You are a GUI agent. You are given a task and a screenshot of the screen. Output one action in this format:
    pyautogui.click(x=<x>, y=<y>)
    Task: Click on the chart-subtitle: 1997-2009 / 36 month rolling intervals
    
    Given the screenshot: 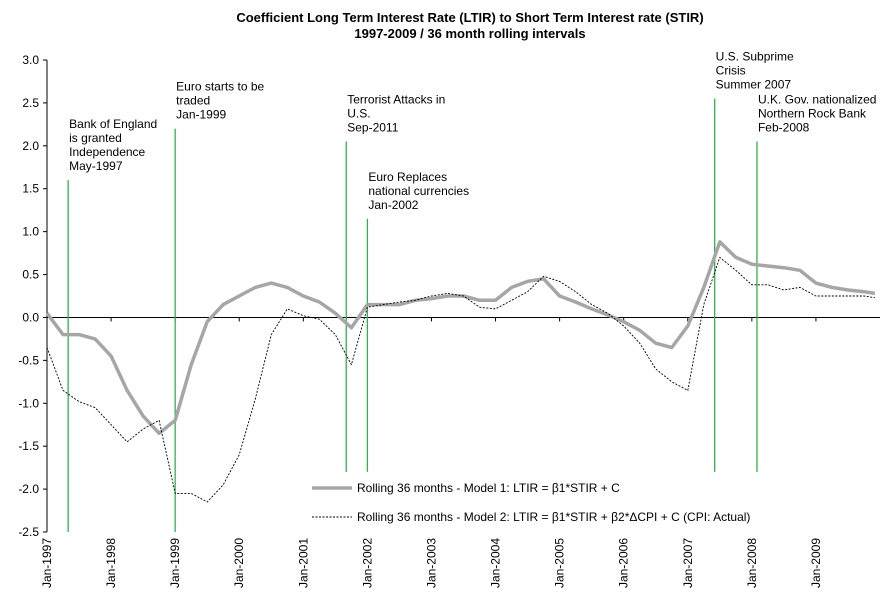 What is the action you would take?
    pyautogui.click(x=469, y=33)
    